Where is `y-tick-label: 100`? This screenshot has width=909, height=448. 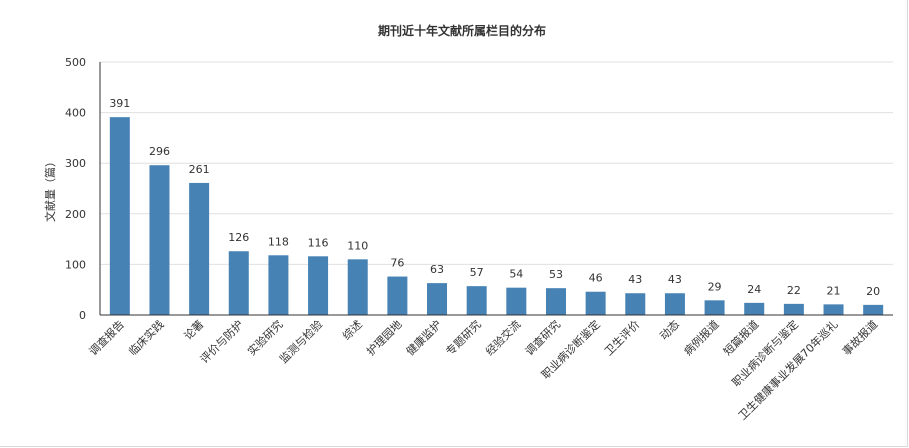
y-tick-label: 100 is located at coordinates (75, 264).